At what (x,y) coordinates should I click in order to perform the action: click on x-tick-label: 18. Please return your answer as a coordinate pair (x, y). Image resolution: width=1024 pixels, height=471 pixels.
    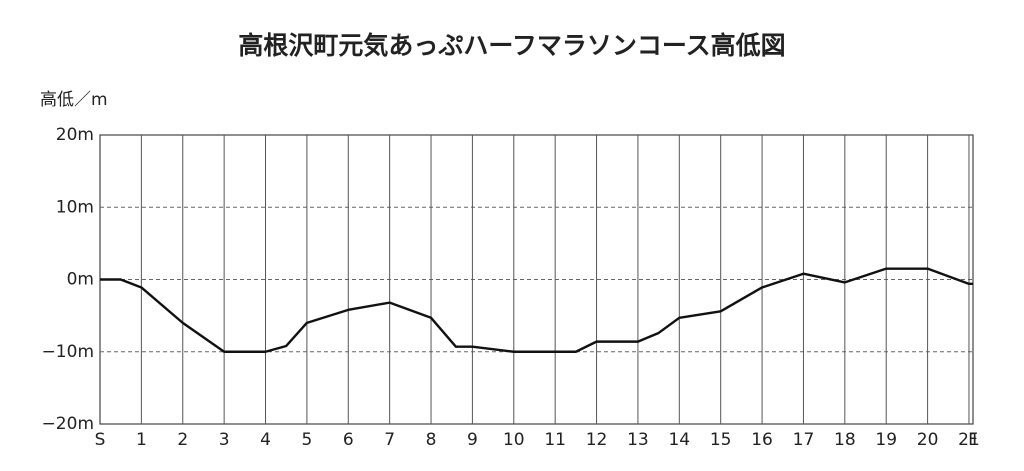
    Looking at the image, I should click on (845, 440).